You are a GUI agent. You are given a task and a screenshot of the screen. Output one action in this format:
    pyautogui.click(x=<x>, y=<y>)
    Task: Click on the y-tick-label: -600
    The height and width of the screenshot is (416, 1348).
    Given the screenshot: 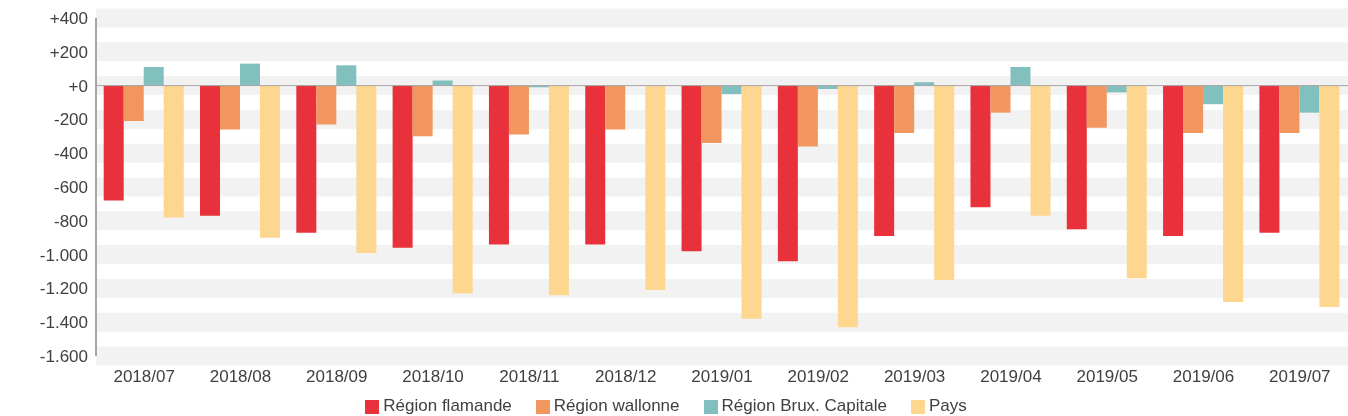 What is the action you would take?
    pyautogui.click(x=70, y=188)
    